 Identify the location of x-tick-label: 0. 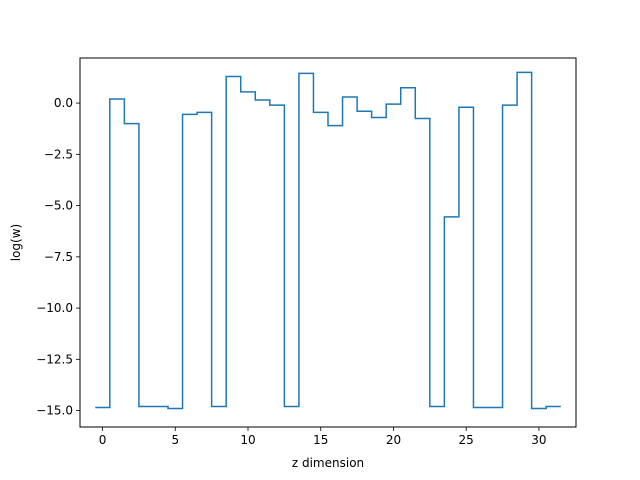
(103, 440).